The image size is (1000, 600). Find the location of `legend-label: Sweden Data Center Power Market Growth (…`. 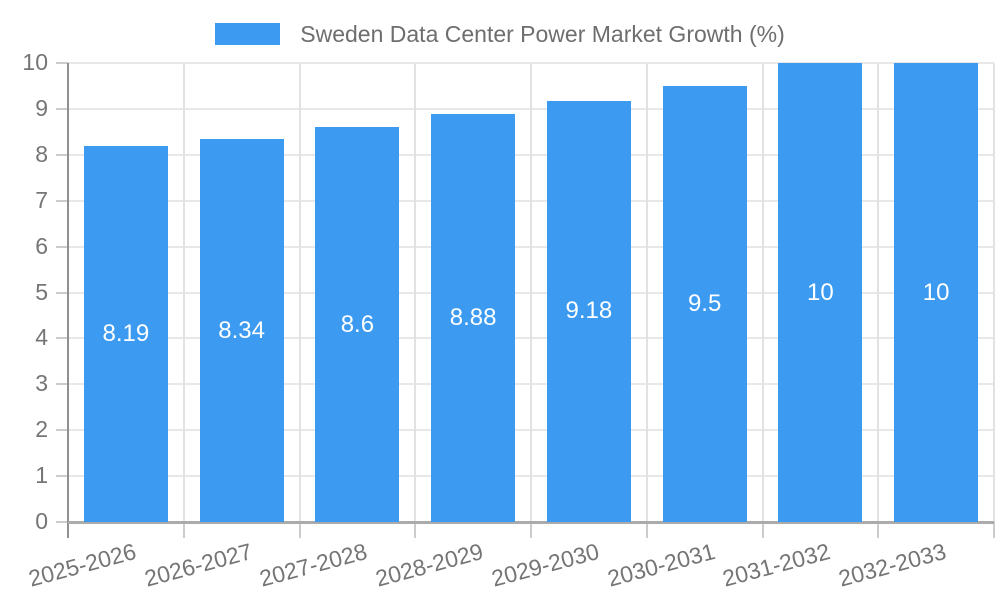

legend-label: Sweden Data Center Power Market Growth (… is located at coordinates (542, 34).